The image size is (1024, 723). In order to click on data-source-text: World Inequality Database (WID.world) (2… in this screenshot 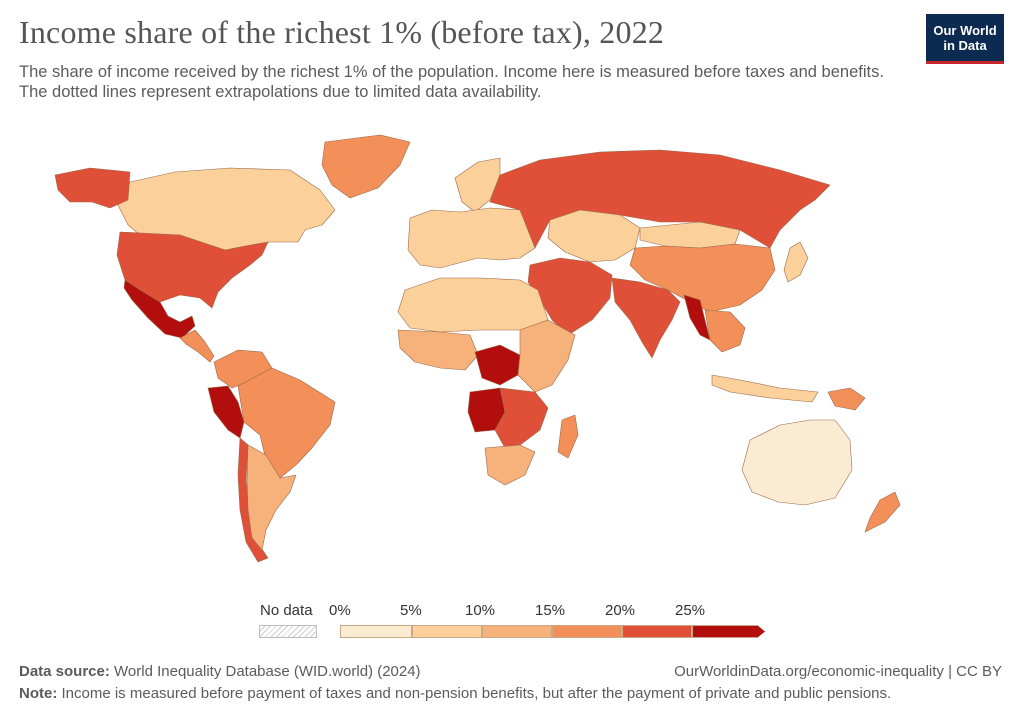, I will do `click(265, 671)`.